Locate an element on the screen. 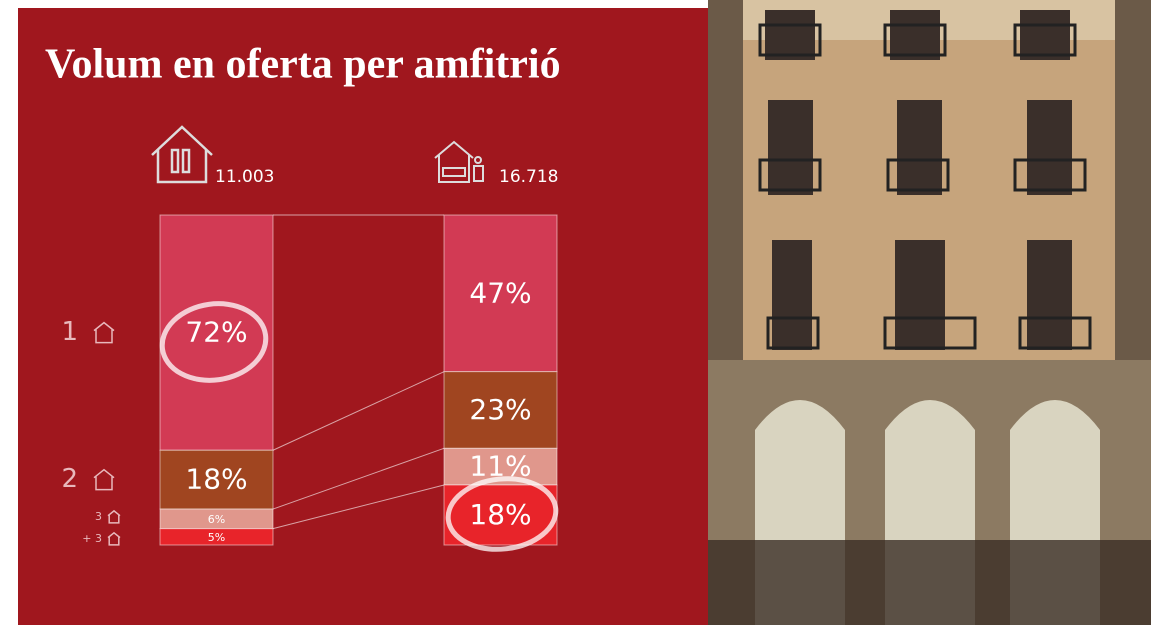 The height and width of the screenshot is (629, 1151). value-label: 23% is located at coordinates (500, 409).